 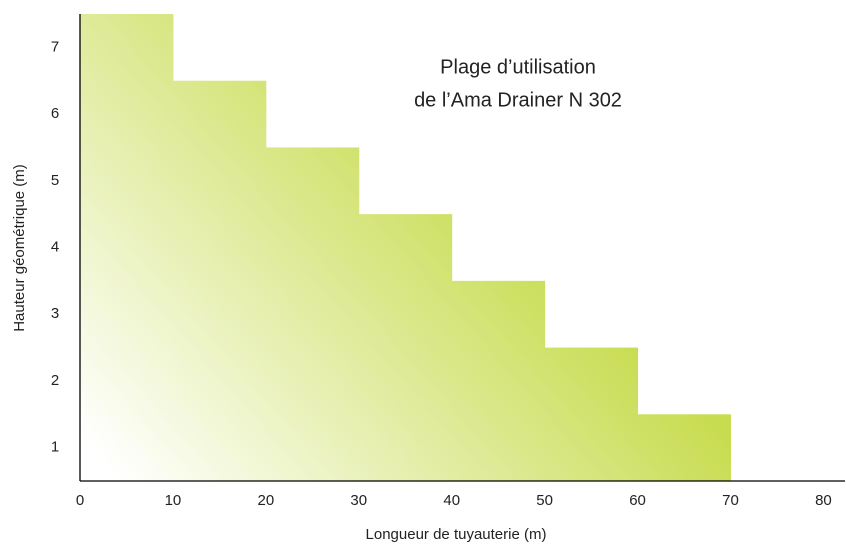 What do you see at coordinates (80, 500) in the screenshot?
I see `x-tick-label: 0` at bounding box center [80, 500].